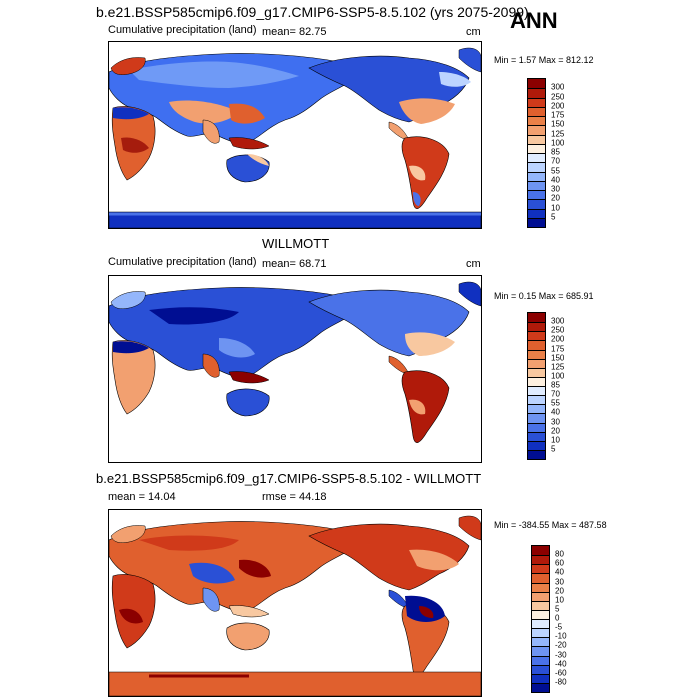  Describe the element at coordinates (425, 172) in the screenshot. I see `land-south-america` at that location.